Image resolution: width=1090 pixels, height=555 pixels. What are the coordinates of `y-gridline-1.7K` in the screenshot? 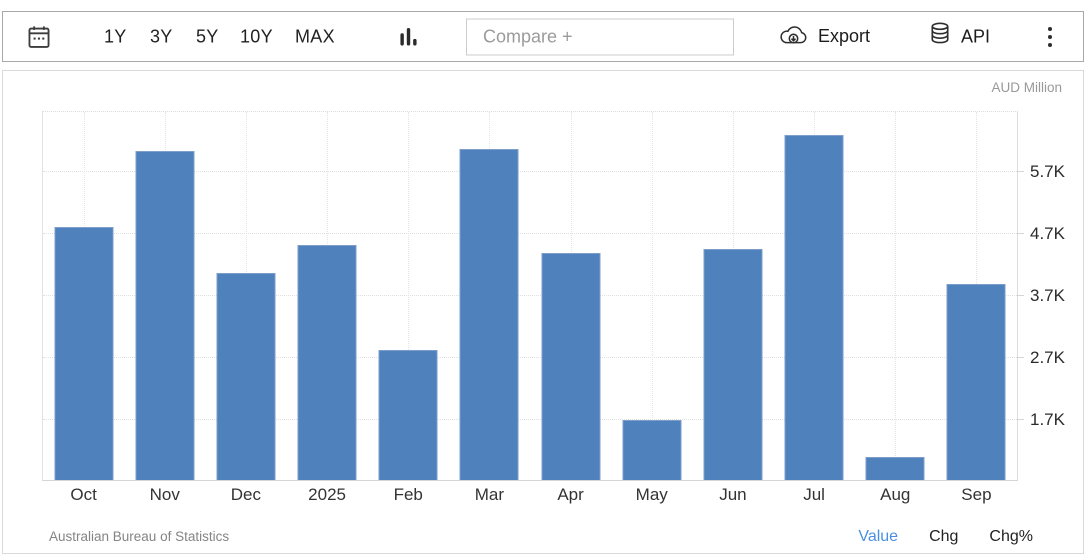 It's located at (530, 420).